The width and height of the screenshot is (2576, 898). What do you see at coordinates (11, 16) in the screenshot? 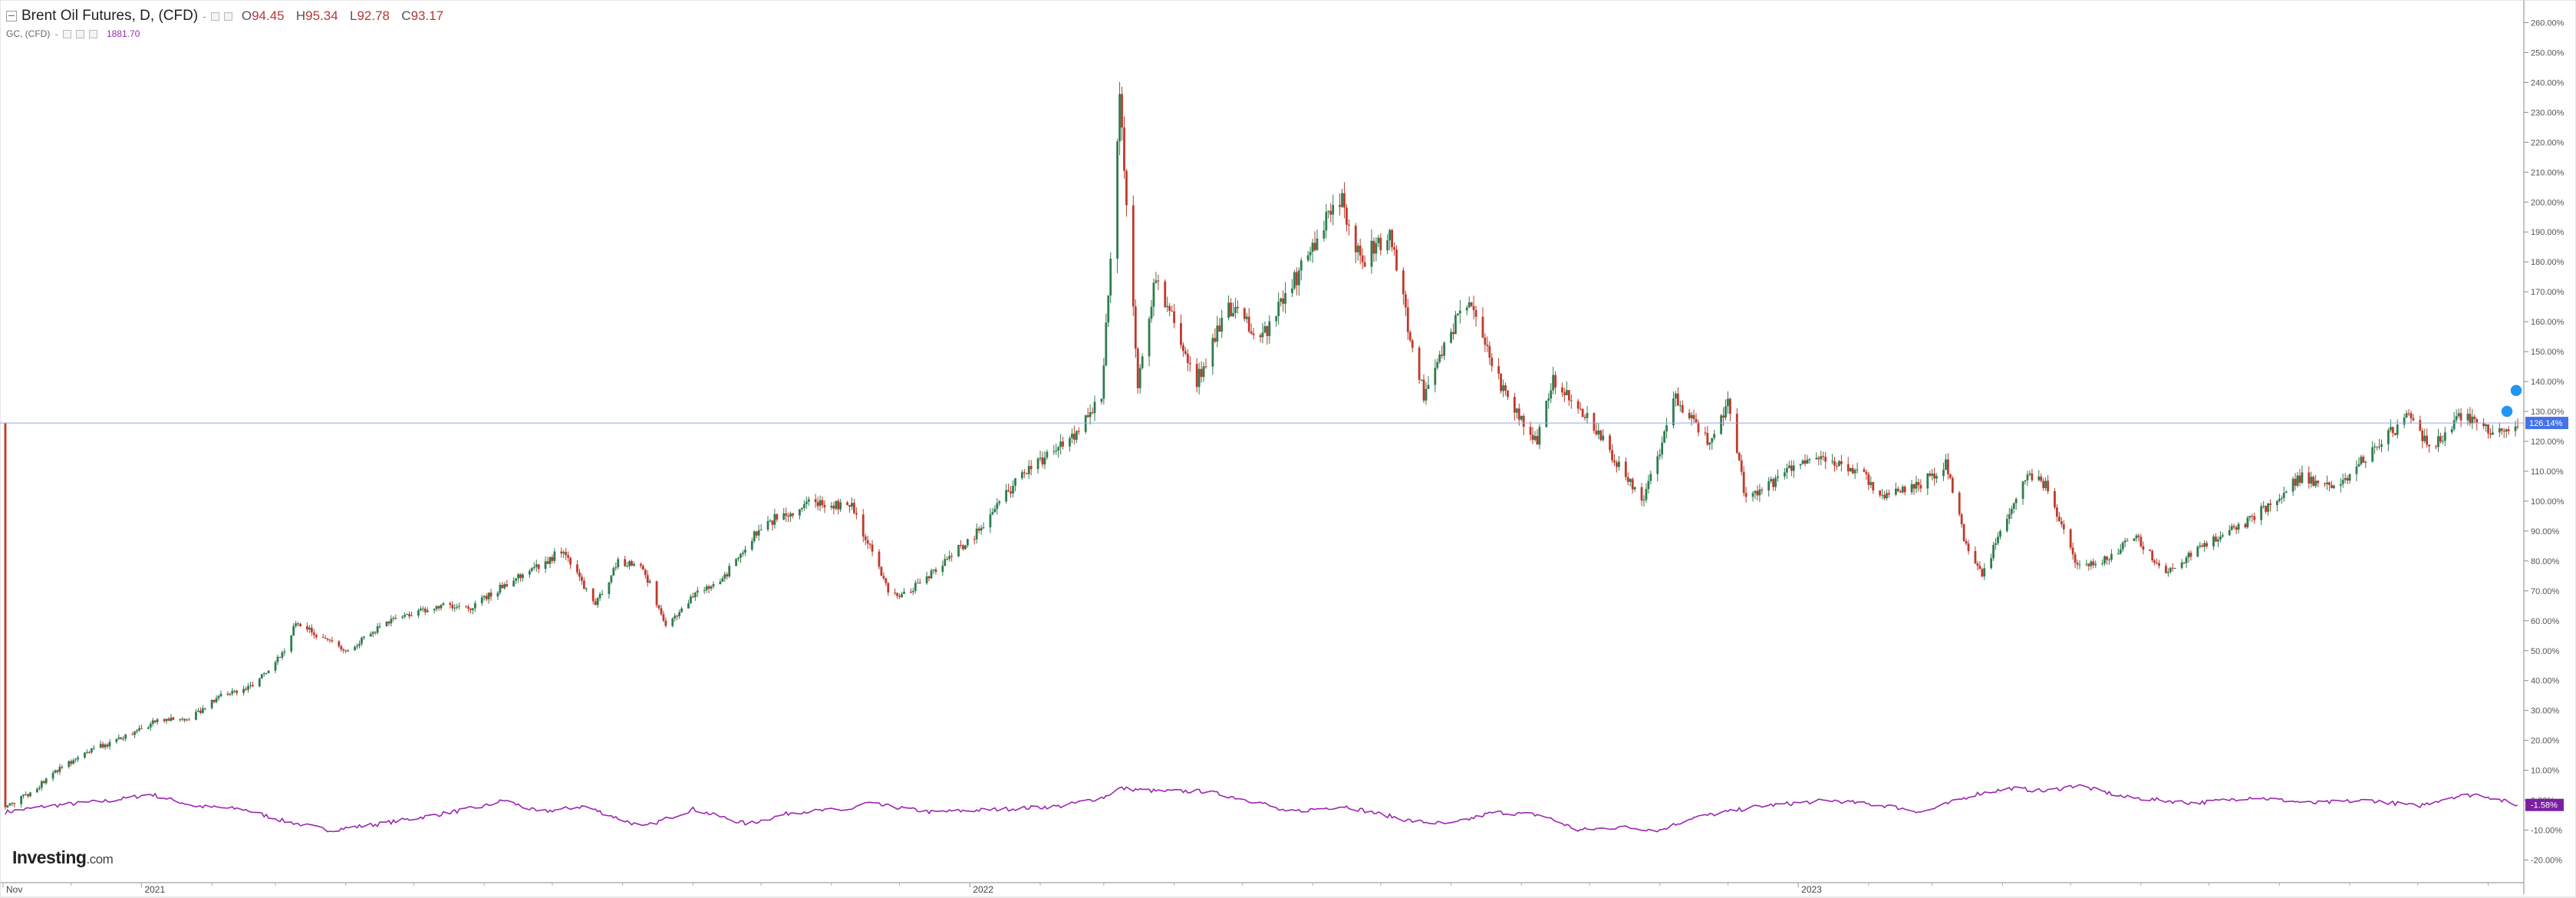
I see `collapse-legend-icon` at bounding box center [11, 16].